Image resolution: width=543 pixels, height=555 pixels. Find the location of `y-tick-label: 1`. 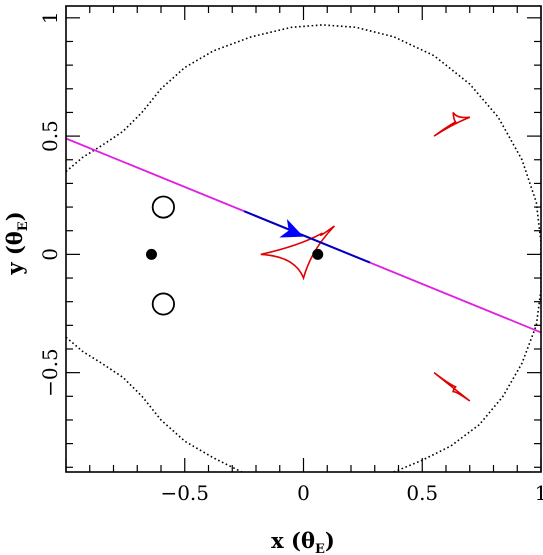

y-tick-label: 1 is located at coordinates (50, 17).